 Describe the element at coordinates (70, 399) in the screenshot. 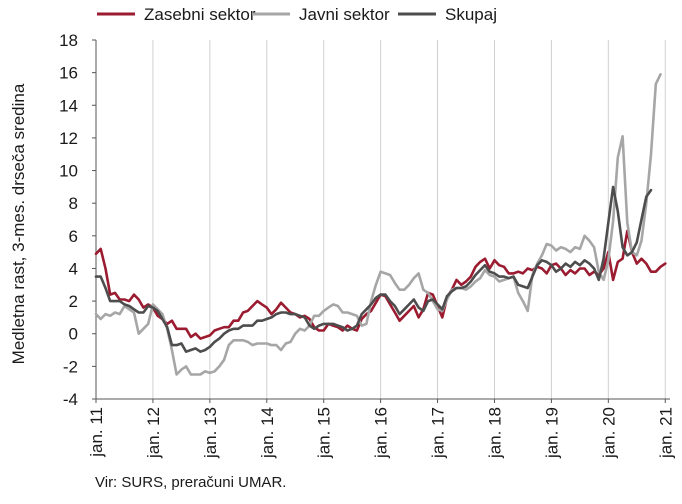

I see `y-tick-label: -4` at that location.